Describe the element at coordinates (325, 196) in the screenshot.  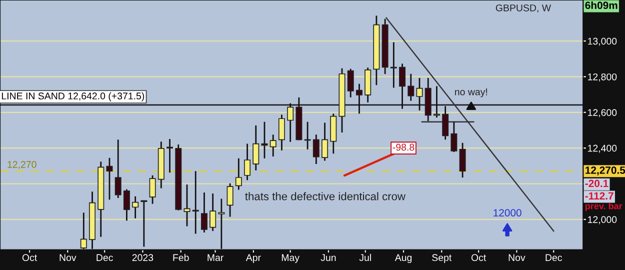
I see `annotation: thats the defective identical crow` at that location.